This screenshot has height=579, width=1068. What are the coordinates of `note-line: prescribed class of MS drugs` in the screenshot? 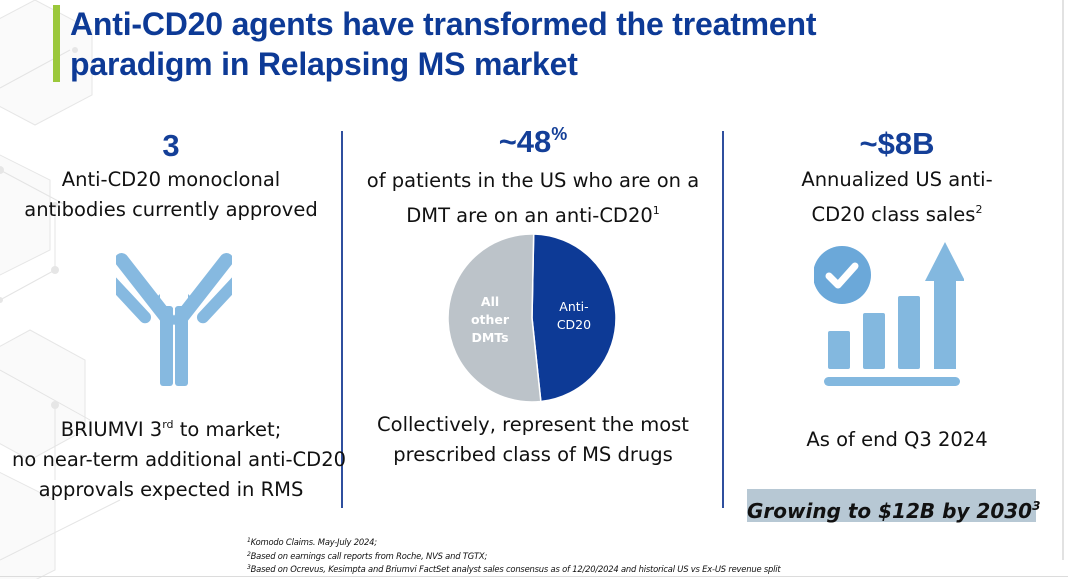 It's located at (533, 454).